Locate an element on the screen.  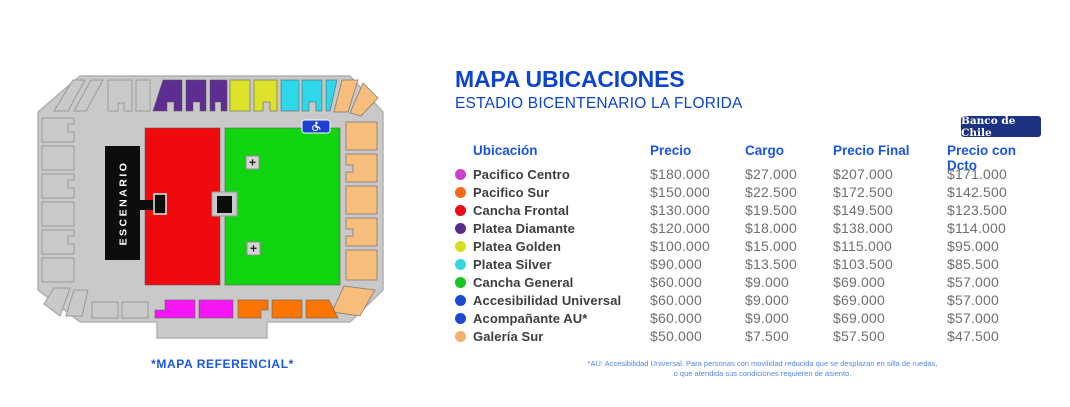
row-label: Pacifico Sur is located at coordinates (511, 192).